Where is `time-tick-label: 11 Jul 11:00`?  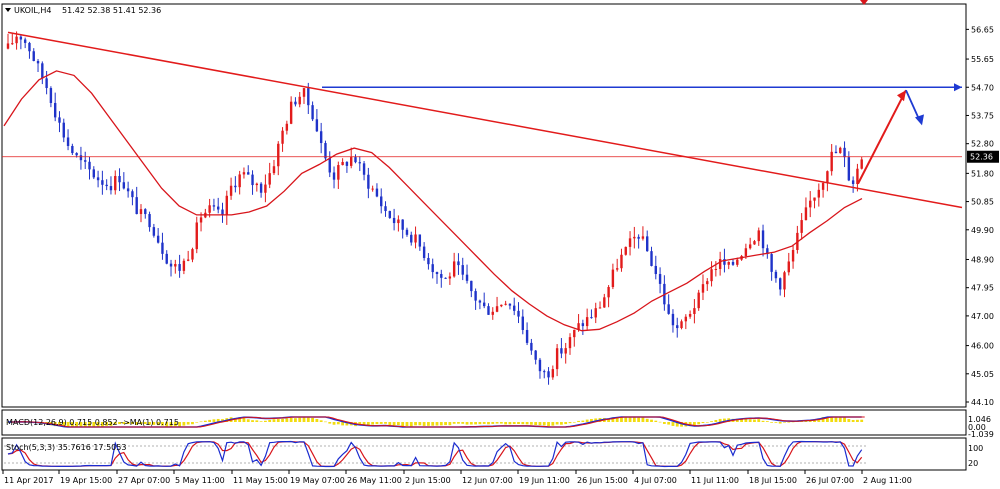
time-tick-label: 11 Jul 11:00 is located at coordinates (715, 480).